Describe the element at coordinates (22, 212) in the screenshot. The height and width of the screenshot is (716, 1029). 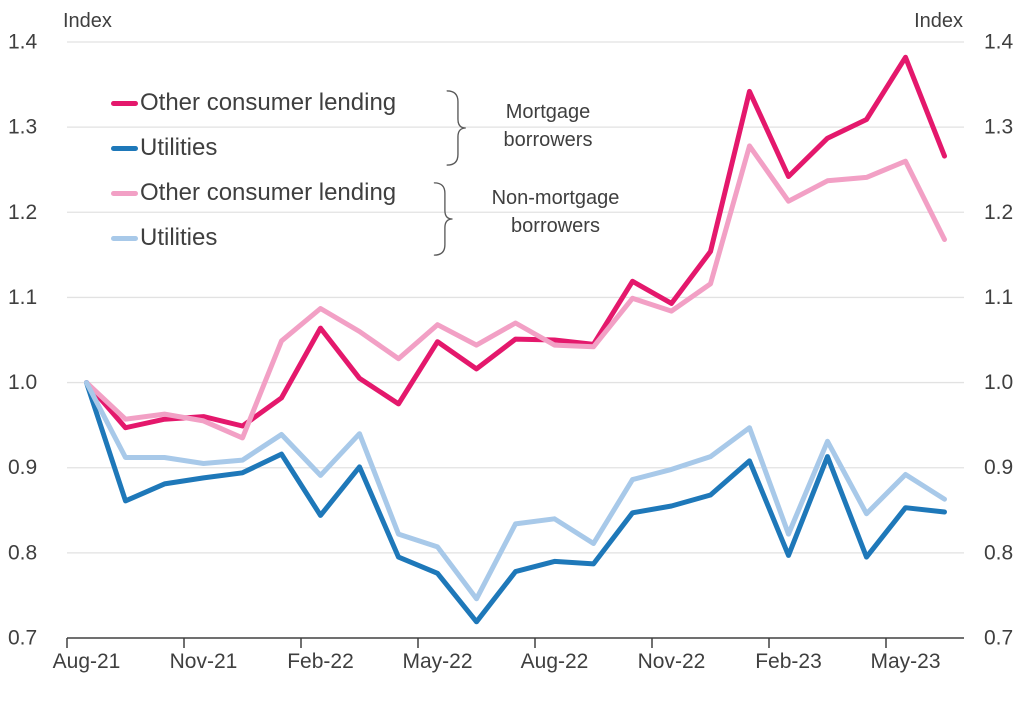
I see `y-axis-label-left: 1.2` at that location.